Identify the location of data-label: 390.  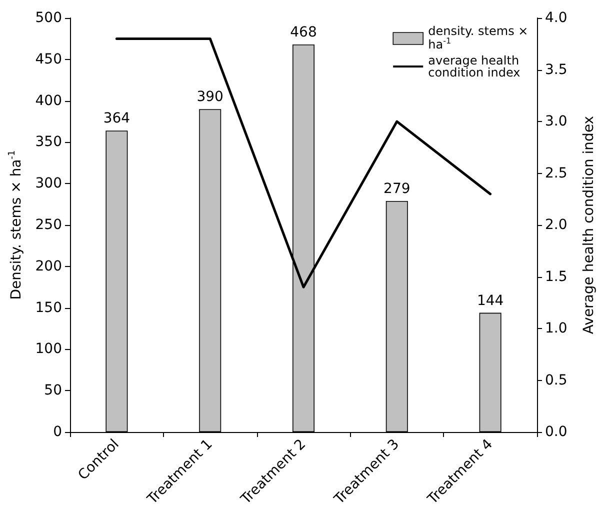
(210, 97).